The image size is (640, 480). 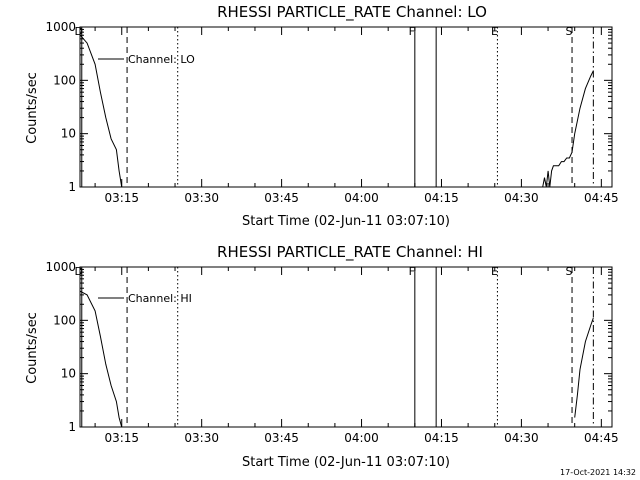 I want to click on panel1-title: RHESSI PARTICLE_RATE Channel: LO, so click(x=352, y=12).